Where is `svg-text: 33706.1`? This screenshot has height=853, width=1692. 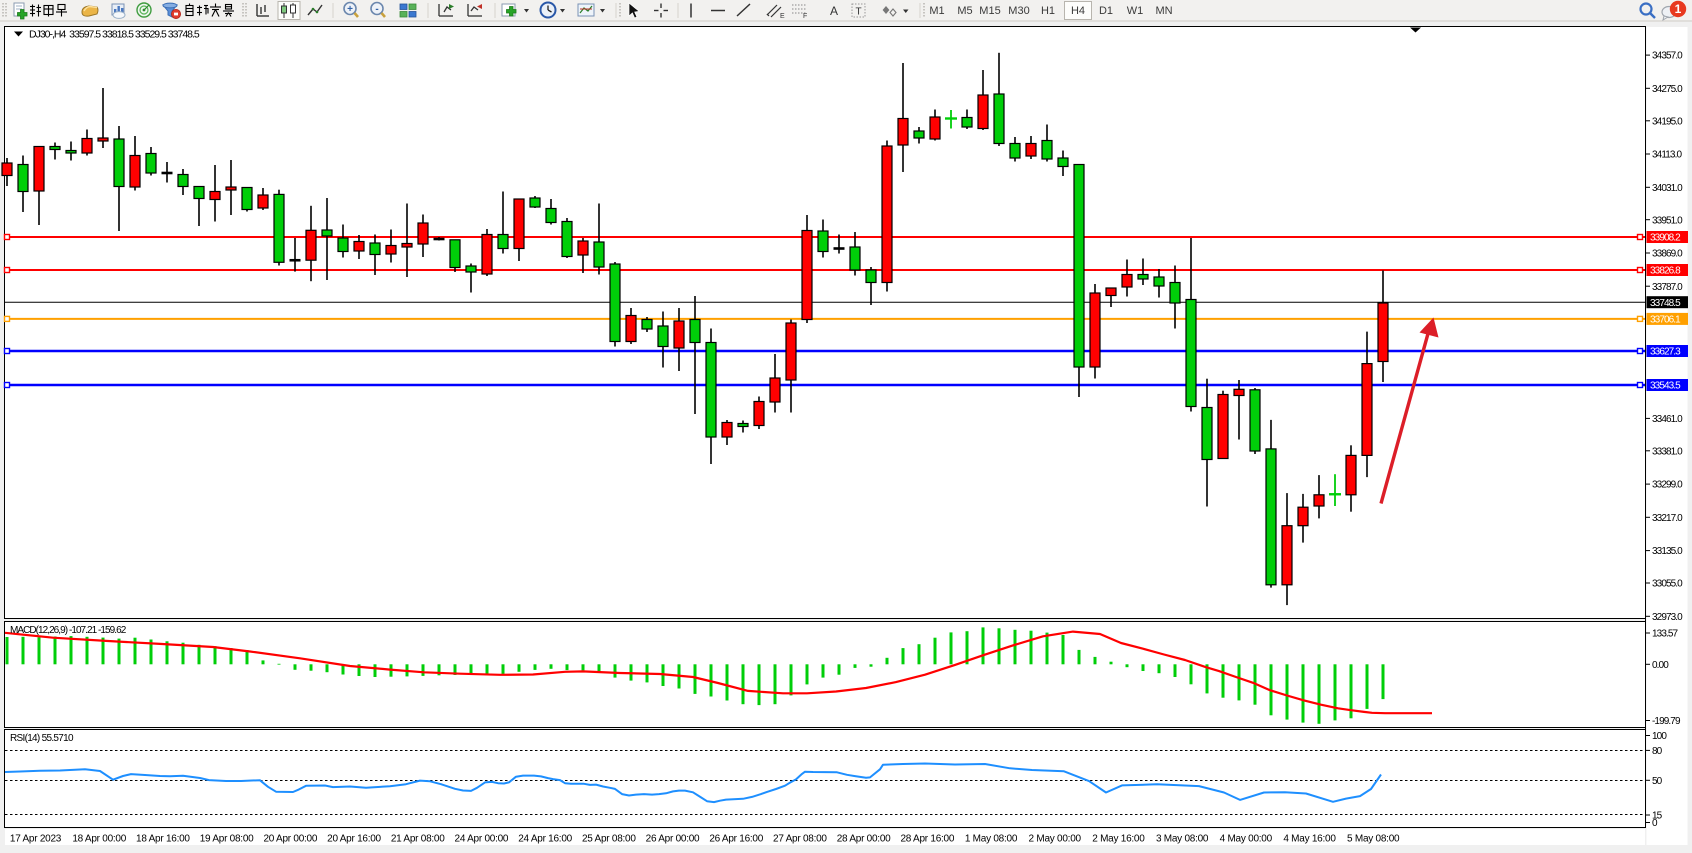
svg-text: 33706.1 is located at coordinates (1665, 320).